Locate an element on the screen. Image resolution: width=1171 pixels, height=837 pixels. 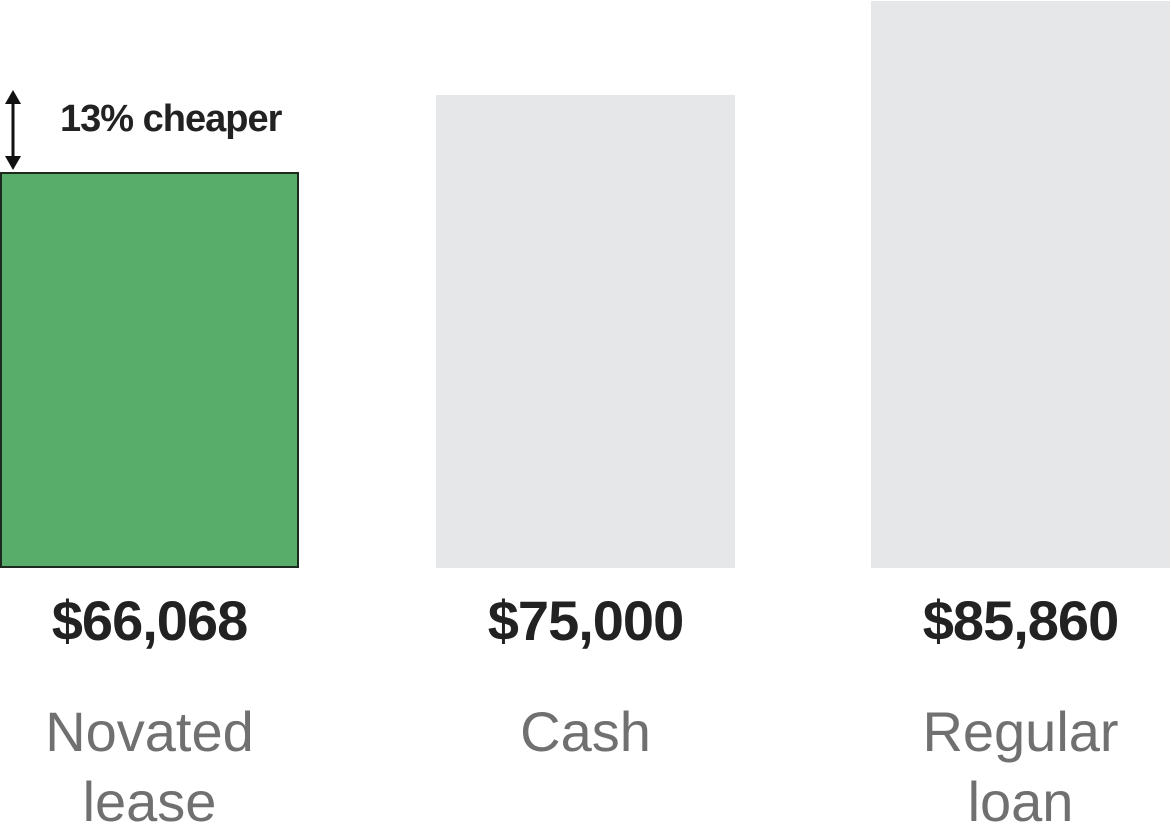
x-tick-label: Novated lease is located at coordinates (149, 766).